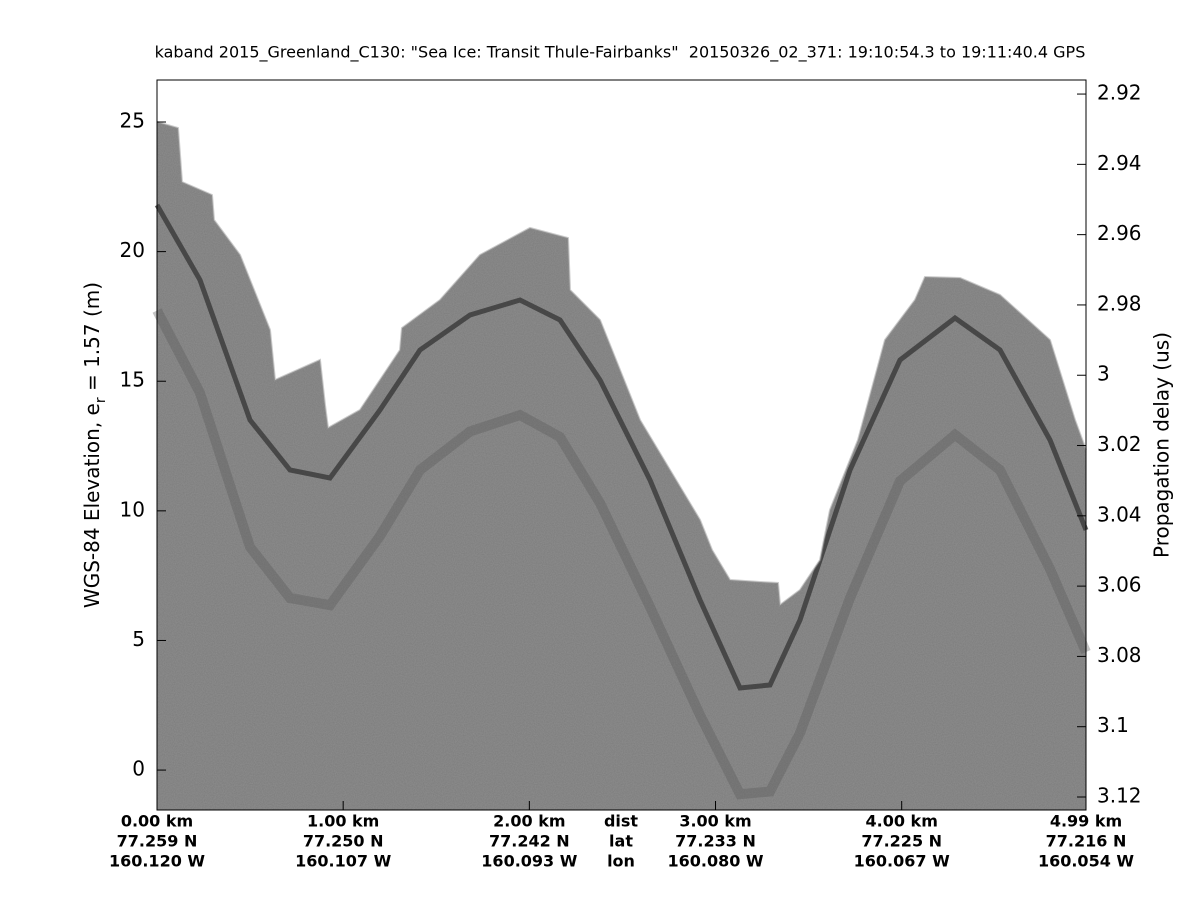  I want to click on y-tick-label: 15, so click(132, 380).